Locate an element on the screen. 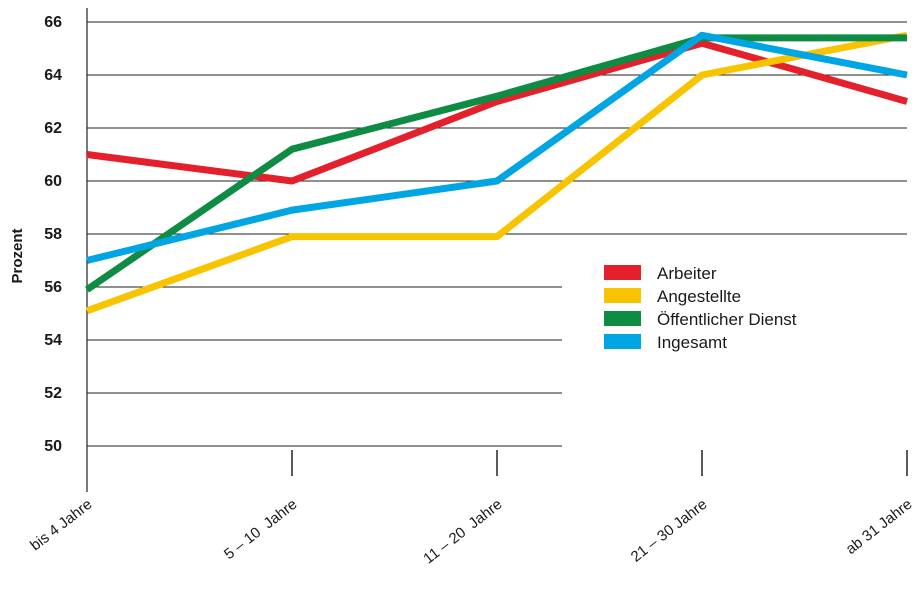 Image resolution: width=917 pixels, height=599 pixels. x-tick-label: bis 4 Jahre is located at coordinates (61, 525).